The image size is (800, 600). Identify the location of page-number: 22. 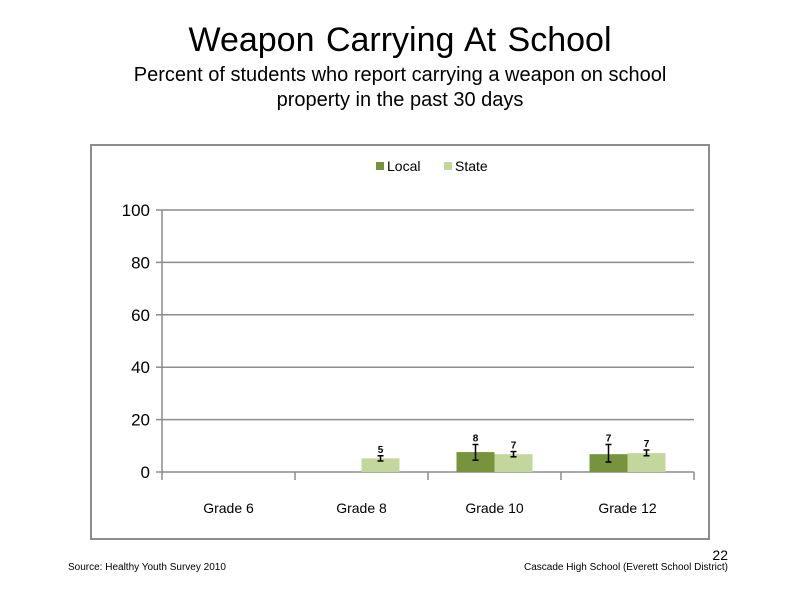
(720, 555).